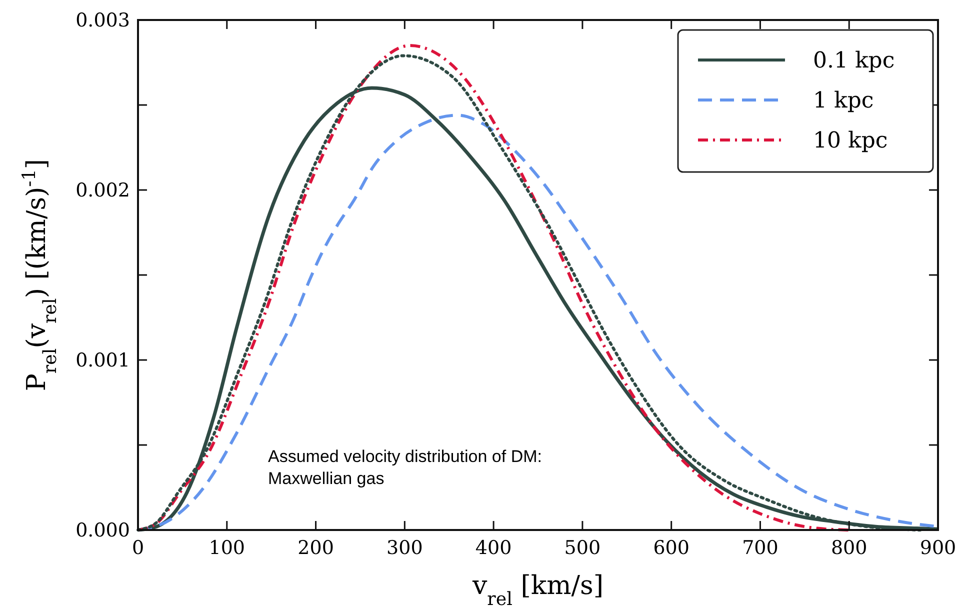 The height and width of the screenshot is (611, 969). What do you see at coordinates (582, 548) in the screenshot?
I see `x-tick-label: 500` at bounding box center [582, 548].